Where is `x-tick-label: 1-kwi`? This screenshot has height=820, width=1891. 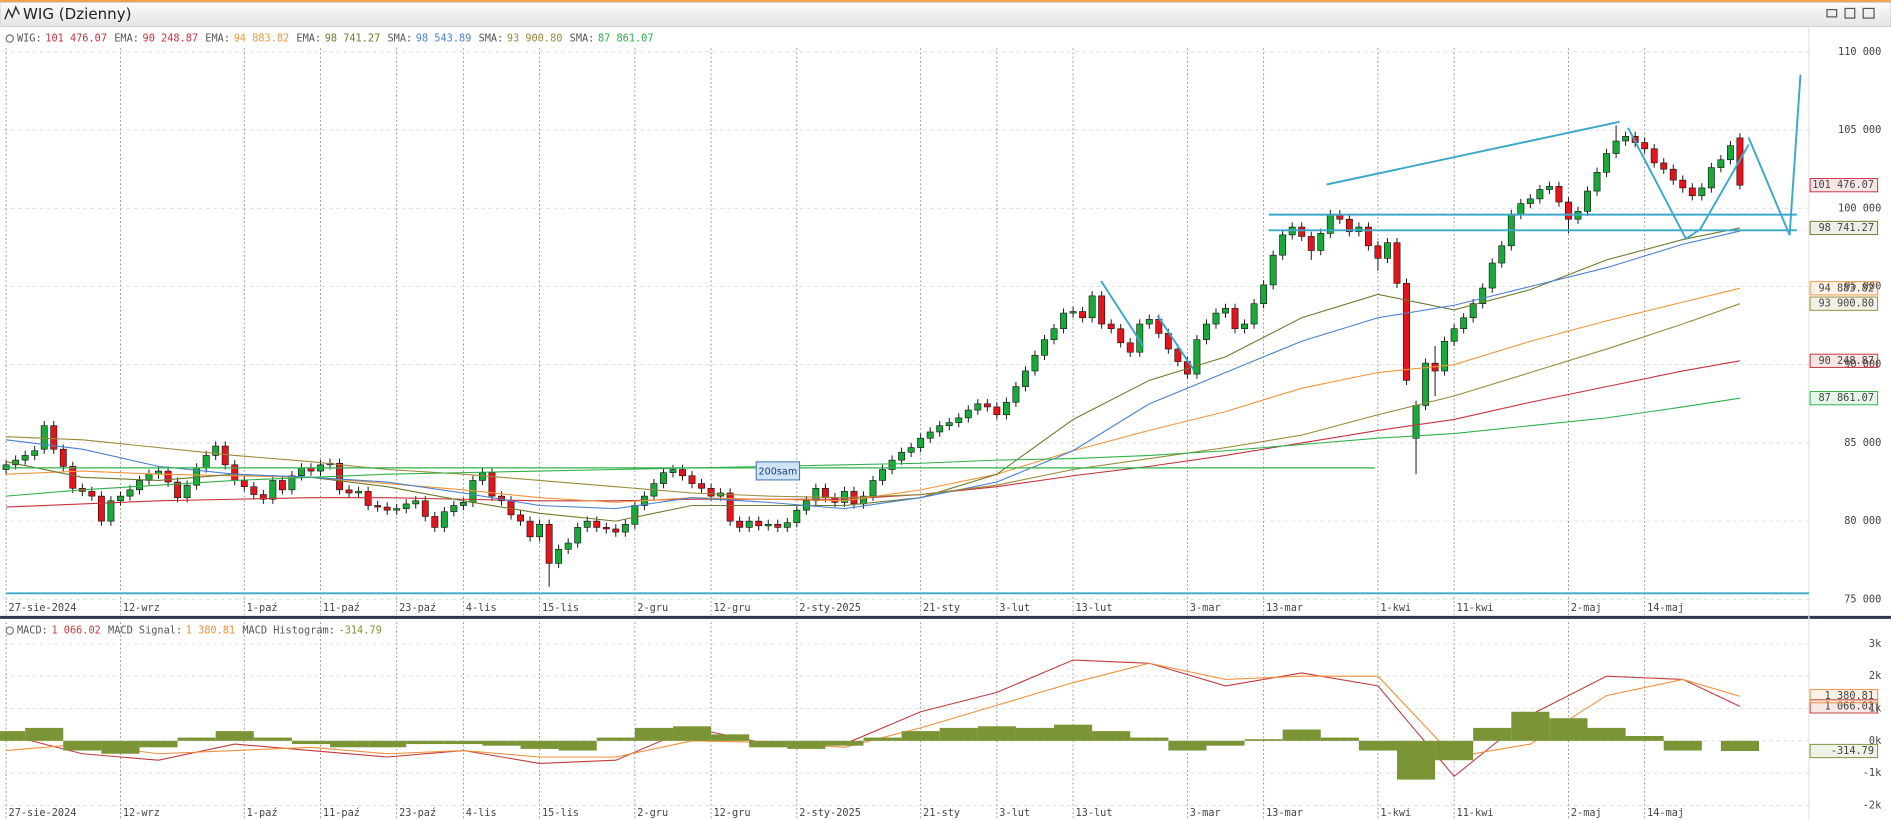
x-tick-label: 1-kwi is located at coordinates (1395, 813).